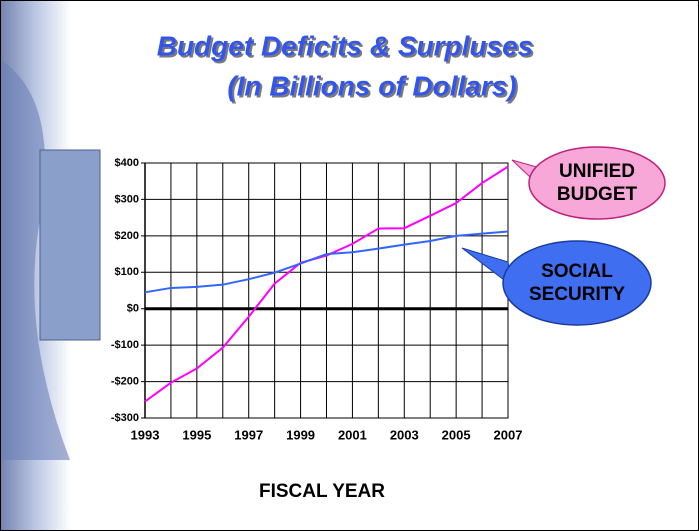 The image size is (699, 531). I want to click on x-tick-label: 1993, so click(145, 434).